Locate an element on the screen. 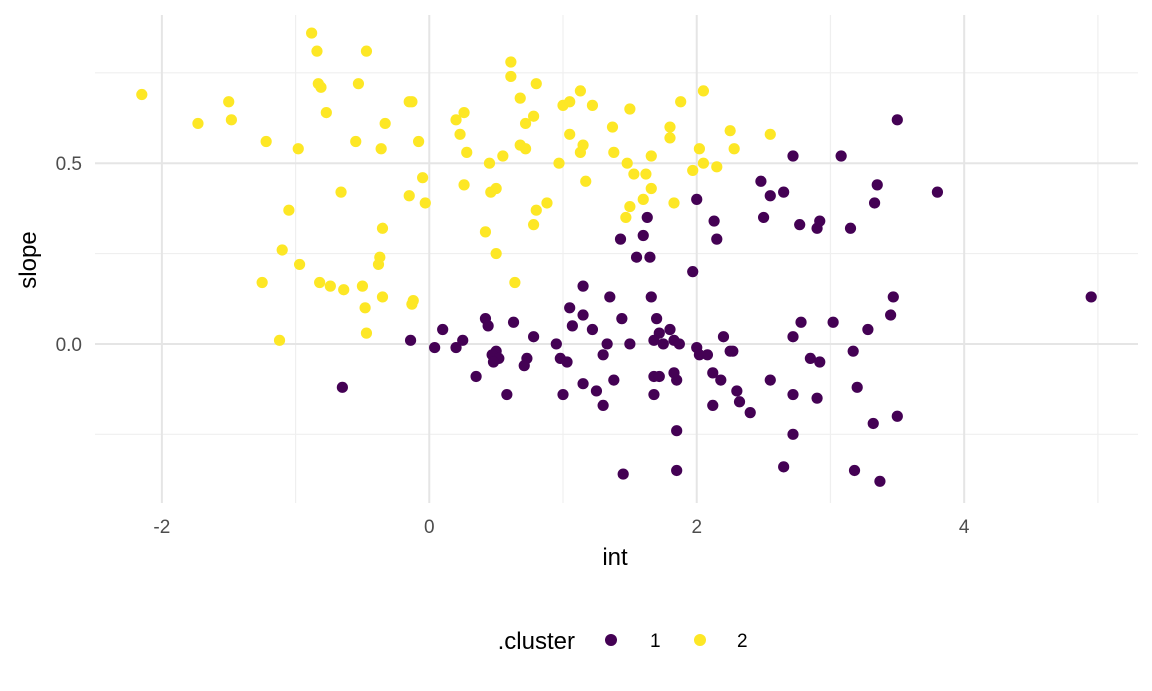  y-axis-title: slope is located at coordinates (28, 259).